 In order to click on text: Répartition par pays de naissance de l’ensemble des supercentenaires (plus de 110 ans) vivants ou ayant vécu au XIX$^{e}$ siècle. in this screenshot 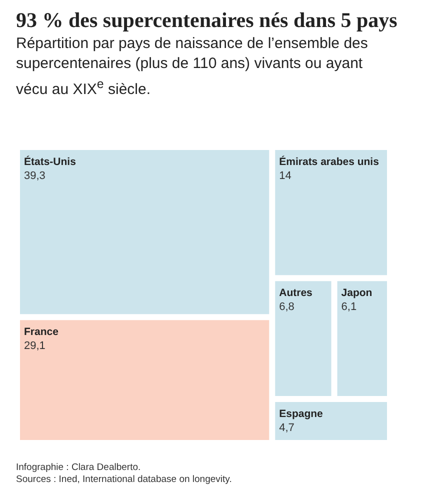, I will do `click(192, 67)`.